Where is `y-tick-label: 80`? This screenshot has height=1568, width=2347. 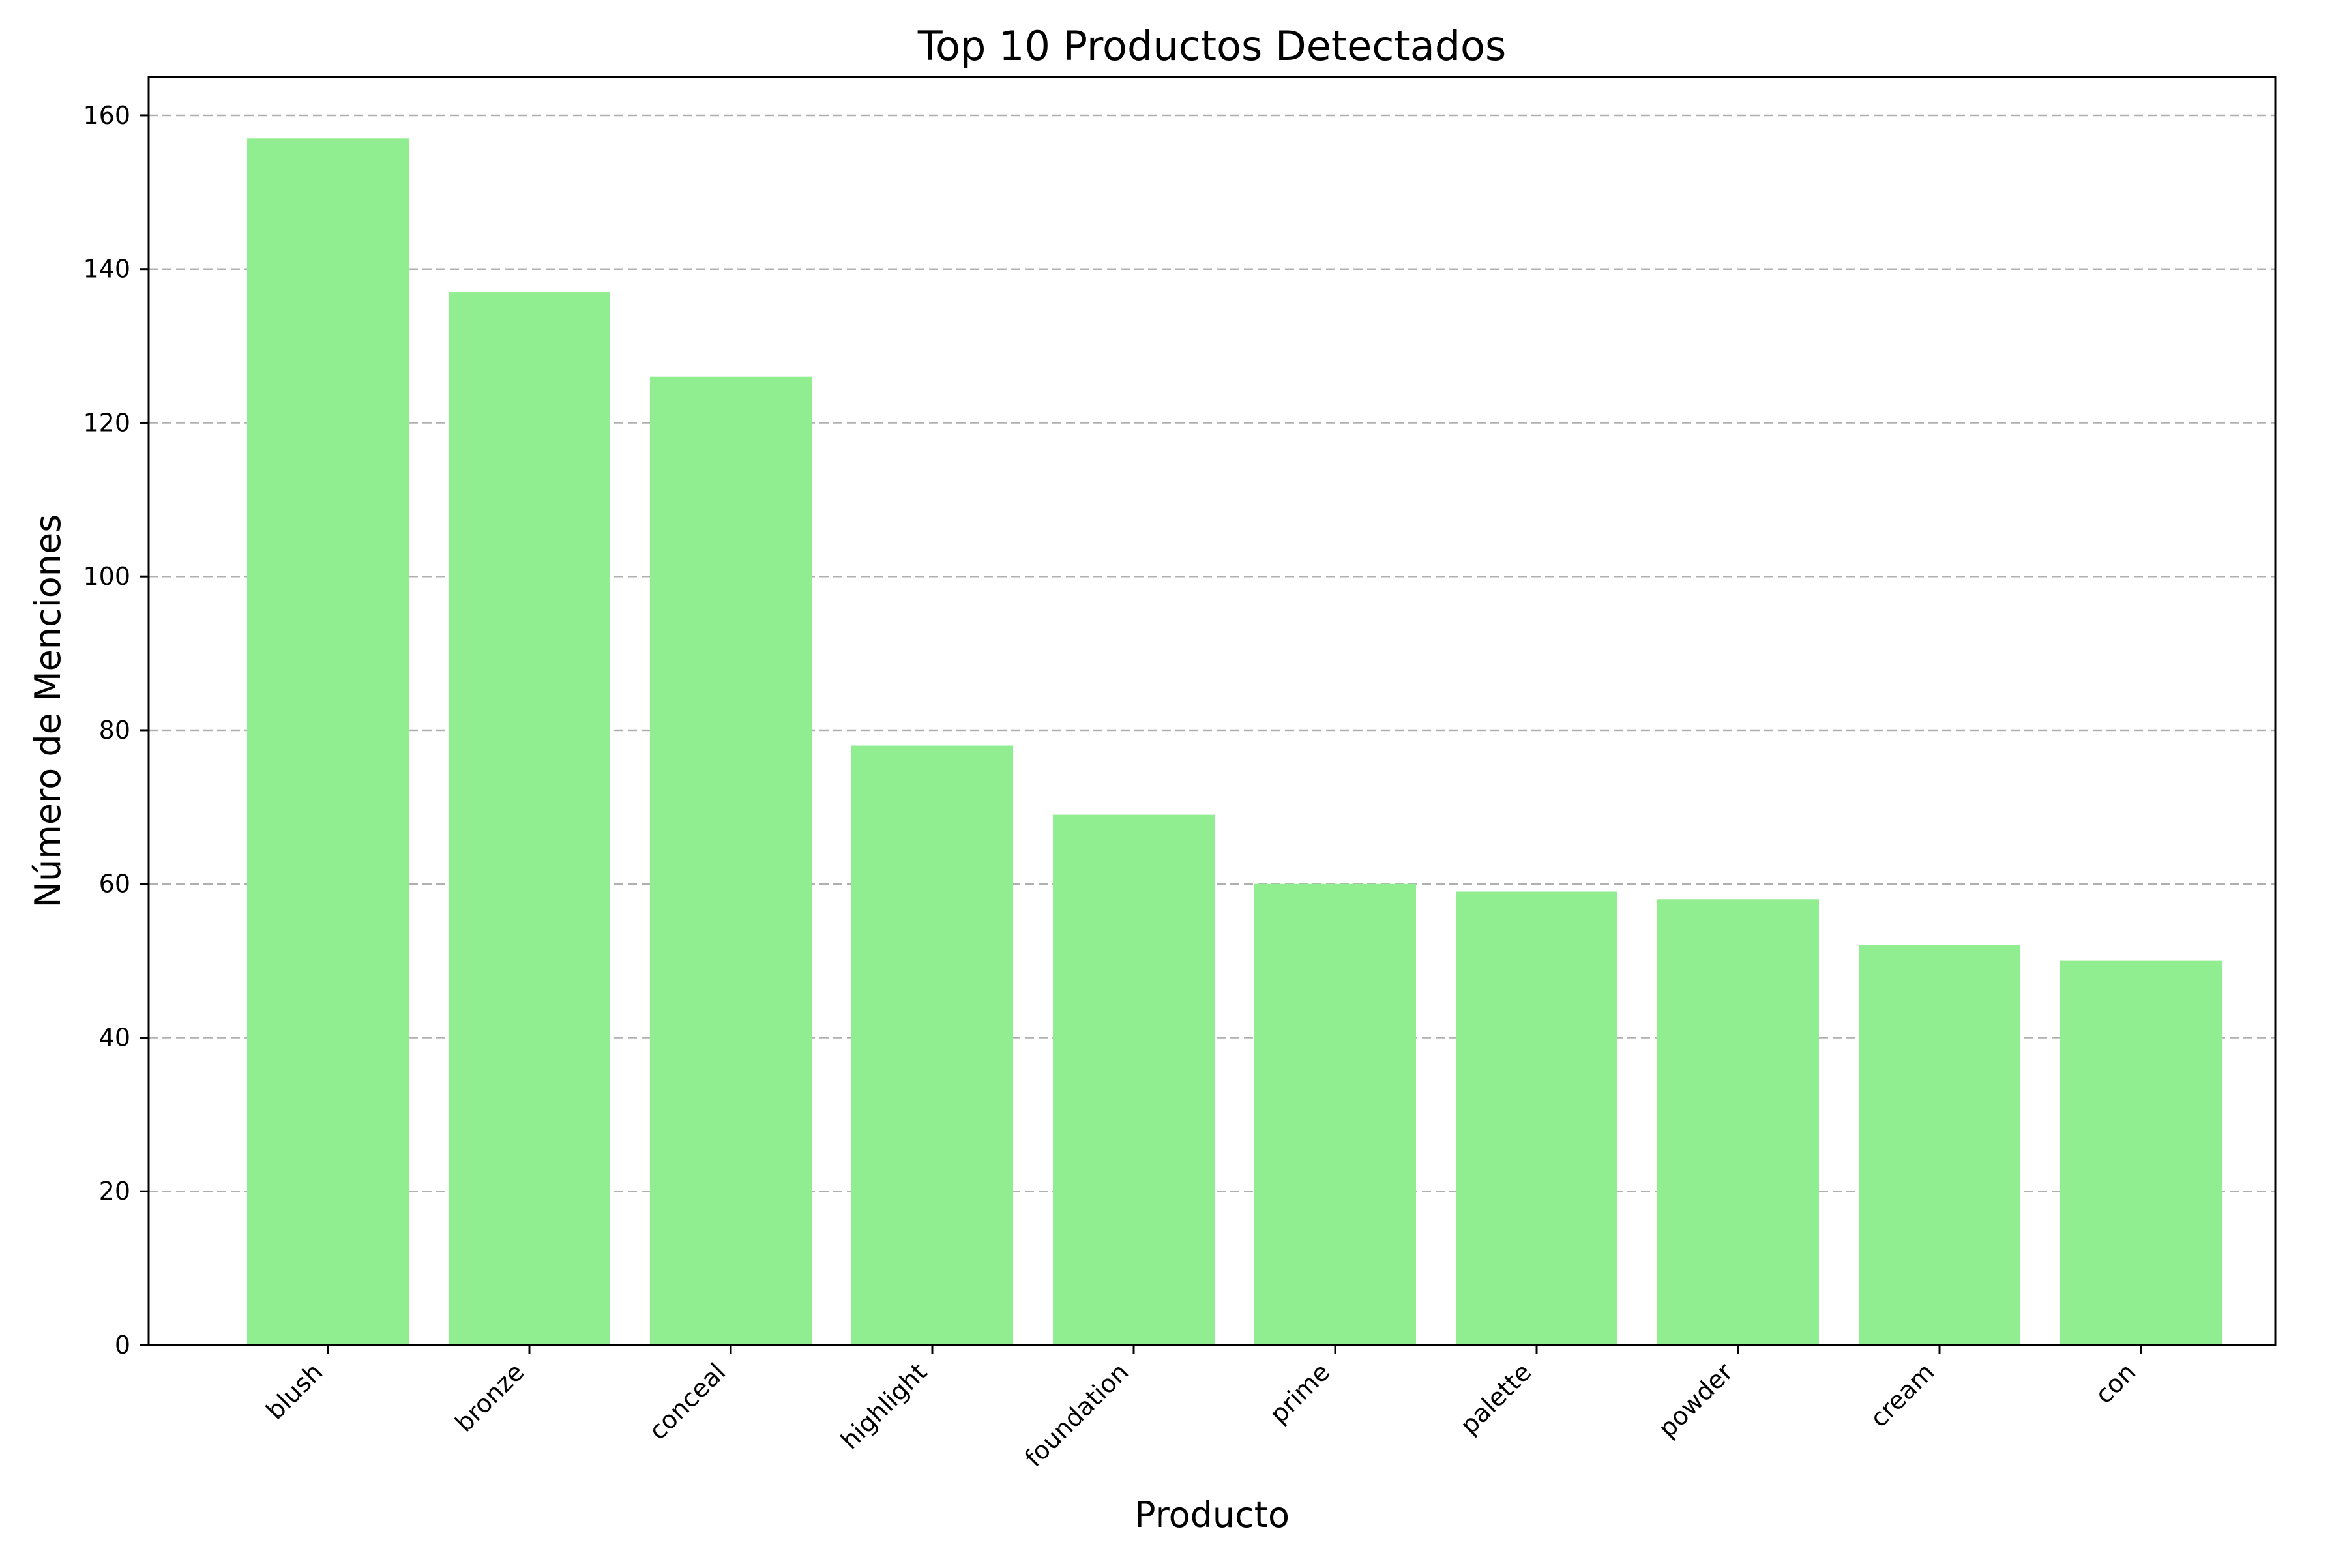 y-tick-label: 80 is located at coordinates (114, 731).